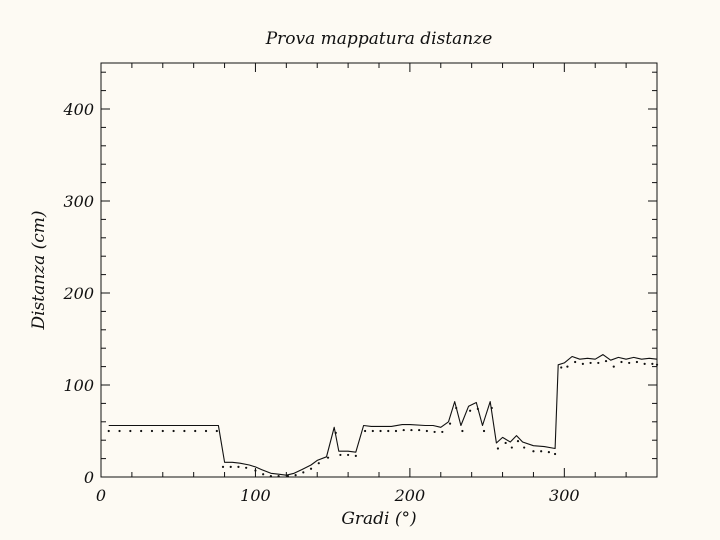  What do you see at coordinates (78, 109) in the screenshot?
I see `y-tick-label: 400` at bounding box center [78, 109].